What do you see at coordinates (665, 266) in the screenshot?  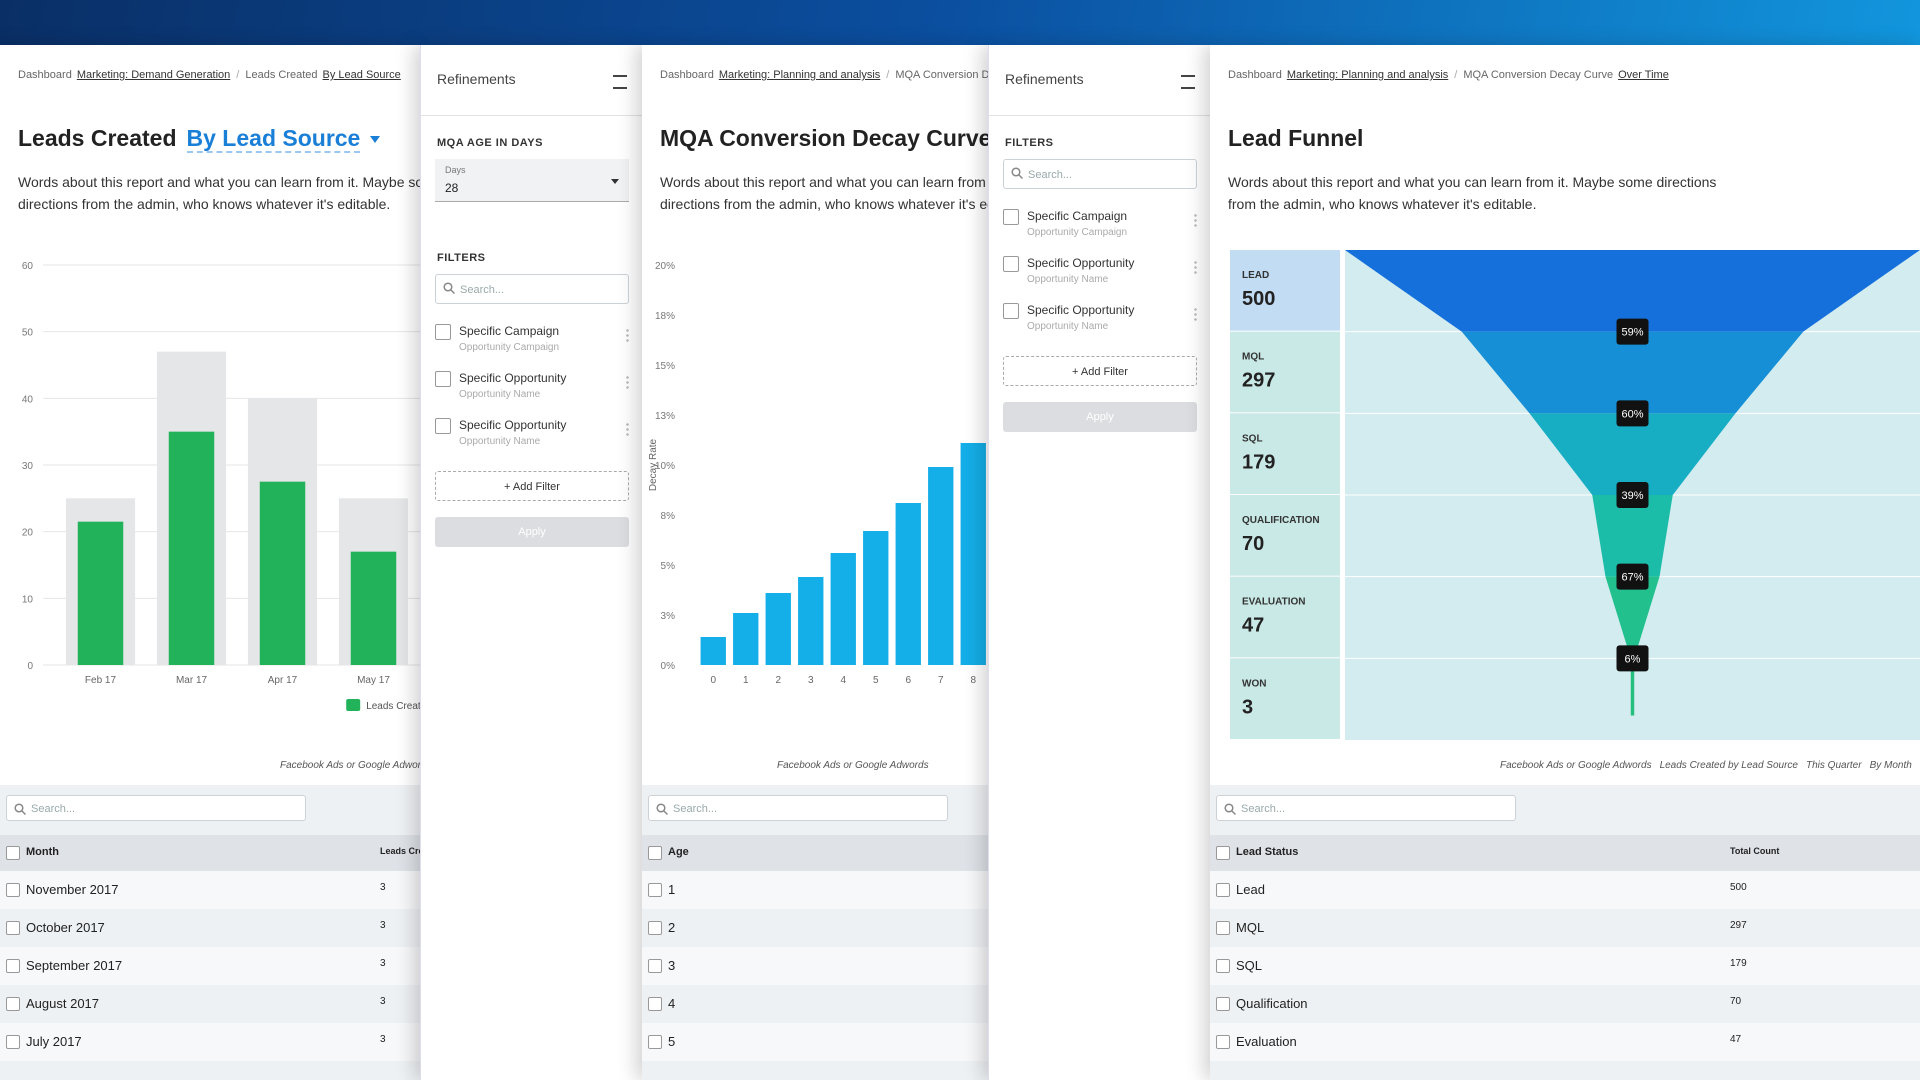 I see `y-tick-label: 20%` at bounding box center [665, 266].